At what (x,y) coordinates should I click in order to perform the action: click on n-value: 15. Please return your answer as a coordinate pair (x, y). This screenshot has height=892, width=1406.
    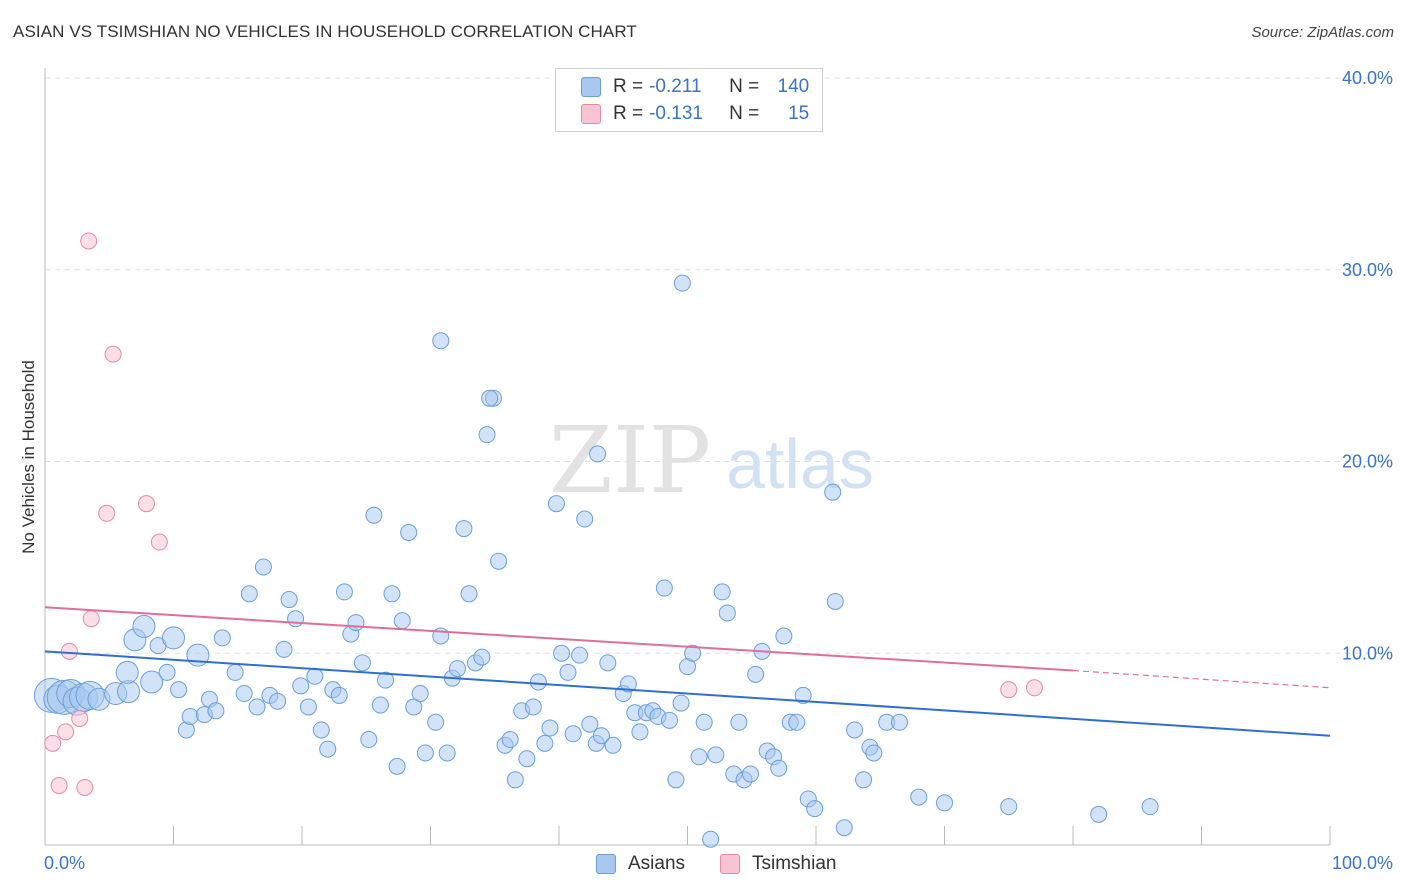
    Looking at the image, I should click on (799, 113).